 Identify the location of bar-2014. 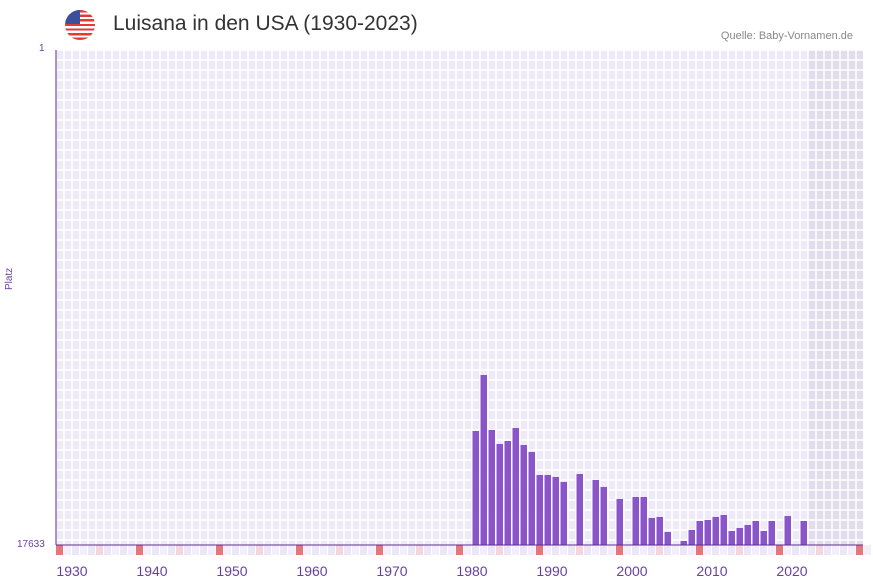
(747, 534).